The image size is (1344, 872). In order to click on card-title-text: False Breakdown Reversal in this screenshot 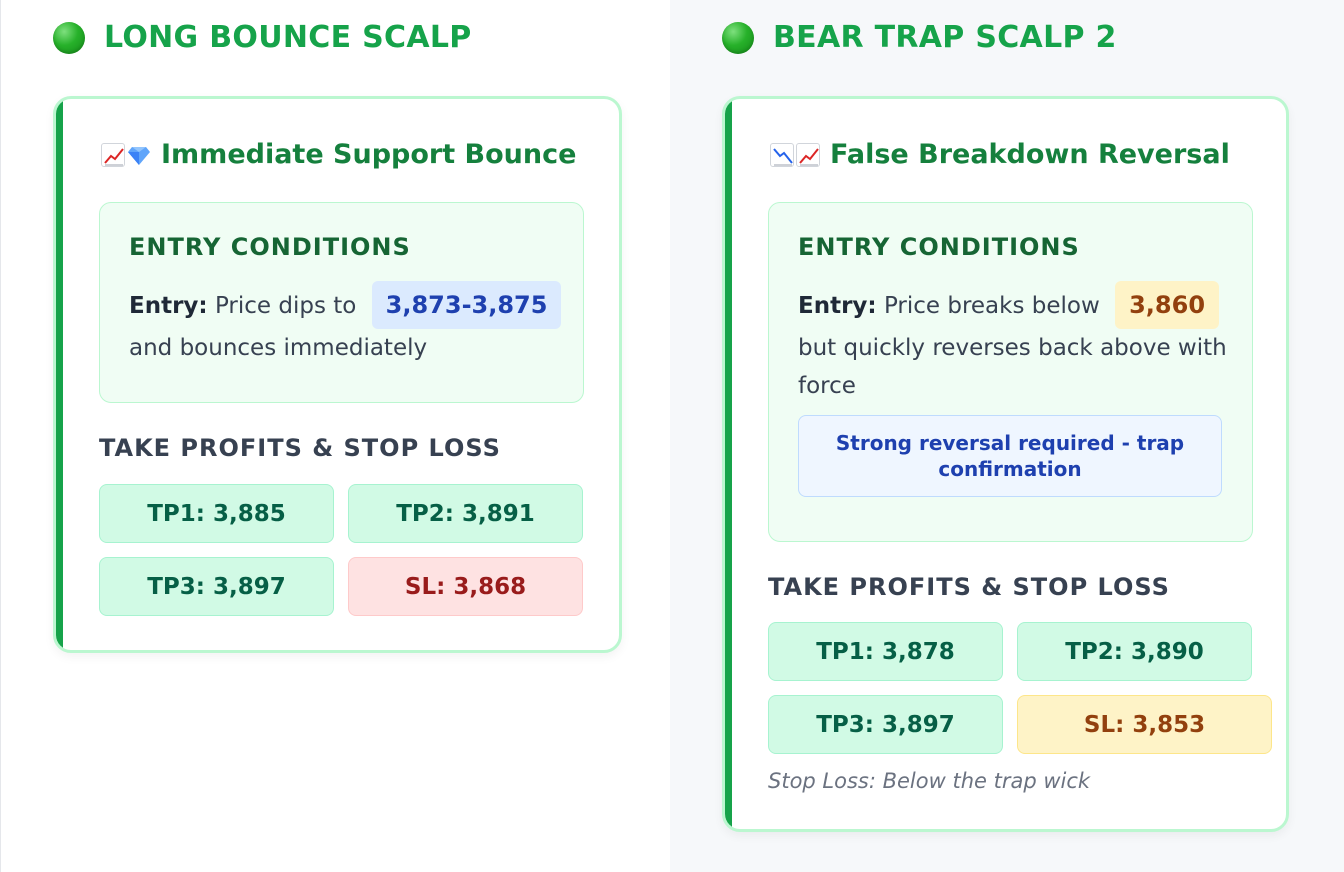, I will do `click(1030, 154)`.